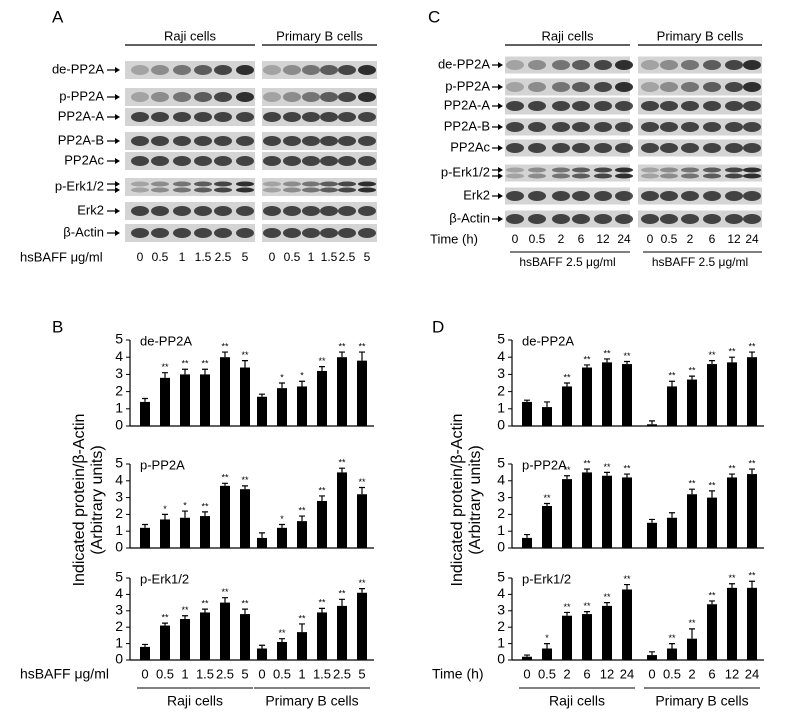  I want to click on blot-row-label: PP2Ac, so click(84, 159).